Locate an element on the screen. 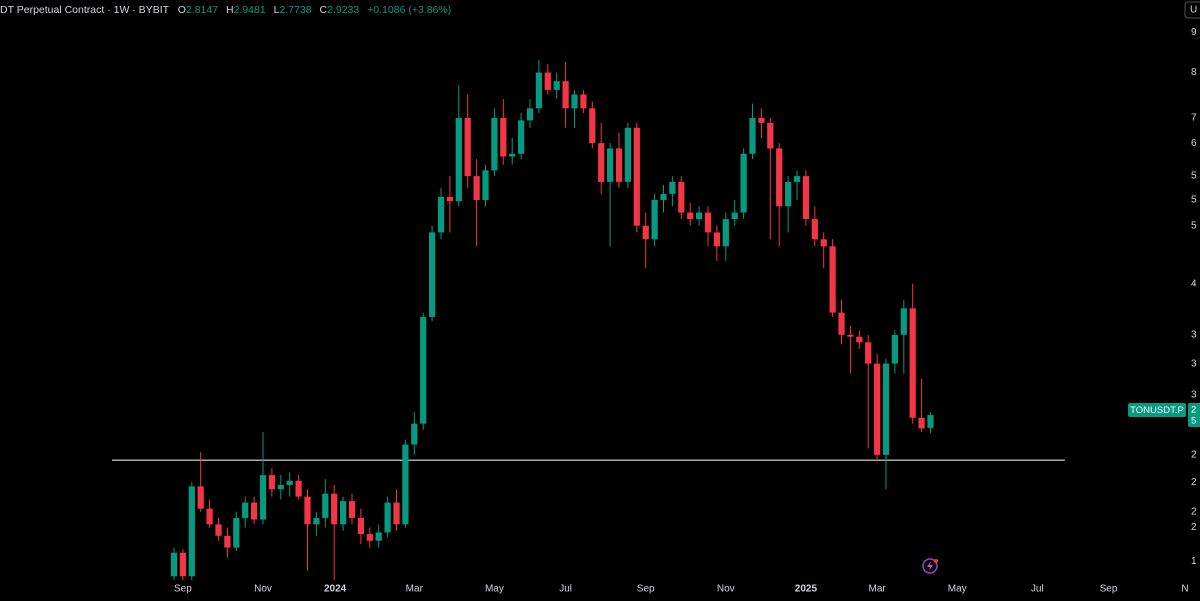  icon-ring is located at coordinates (930, 566).